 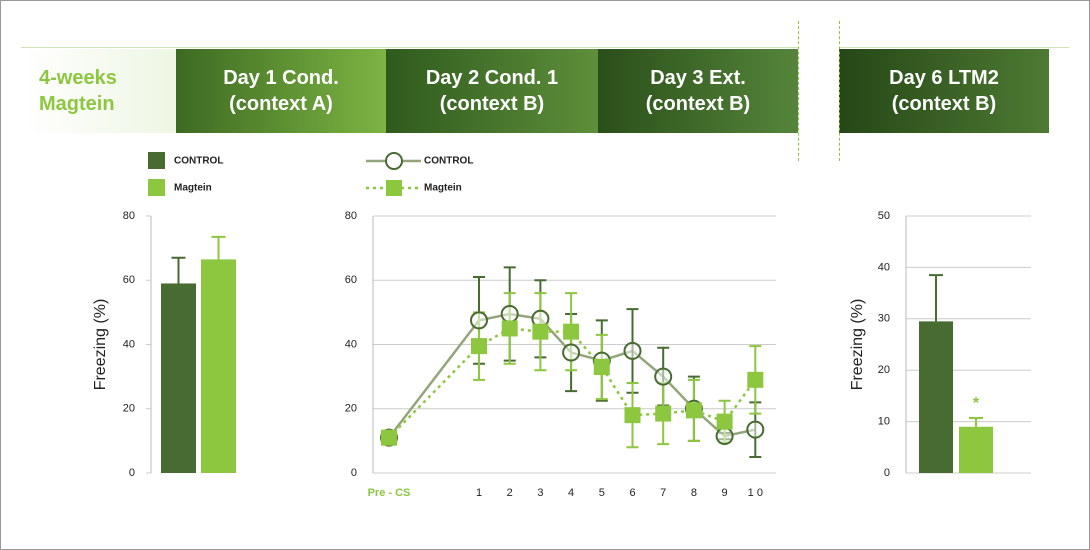 What do you see at coordinates (602, 493) in the screenshot?
I see `x-tick-label: 5` at bounding box center [602, 493].